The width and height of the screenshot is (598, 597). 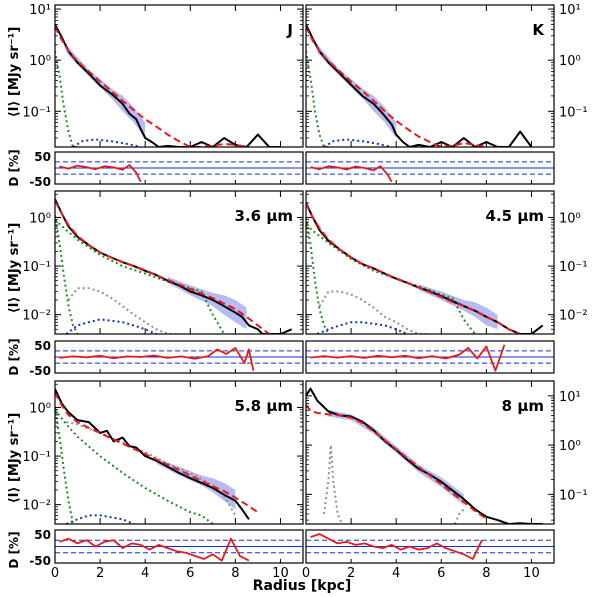 I want to click on band-label: J, so click(x=289, y=30).